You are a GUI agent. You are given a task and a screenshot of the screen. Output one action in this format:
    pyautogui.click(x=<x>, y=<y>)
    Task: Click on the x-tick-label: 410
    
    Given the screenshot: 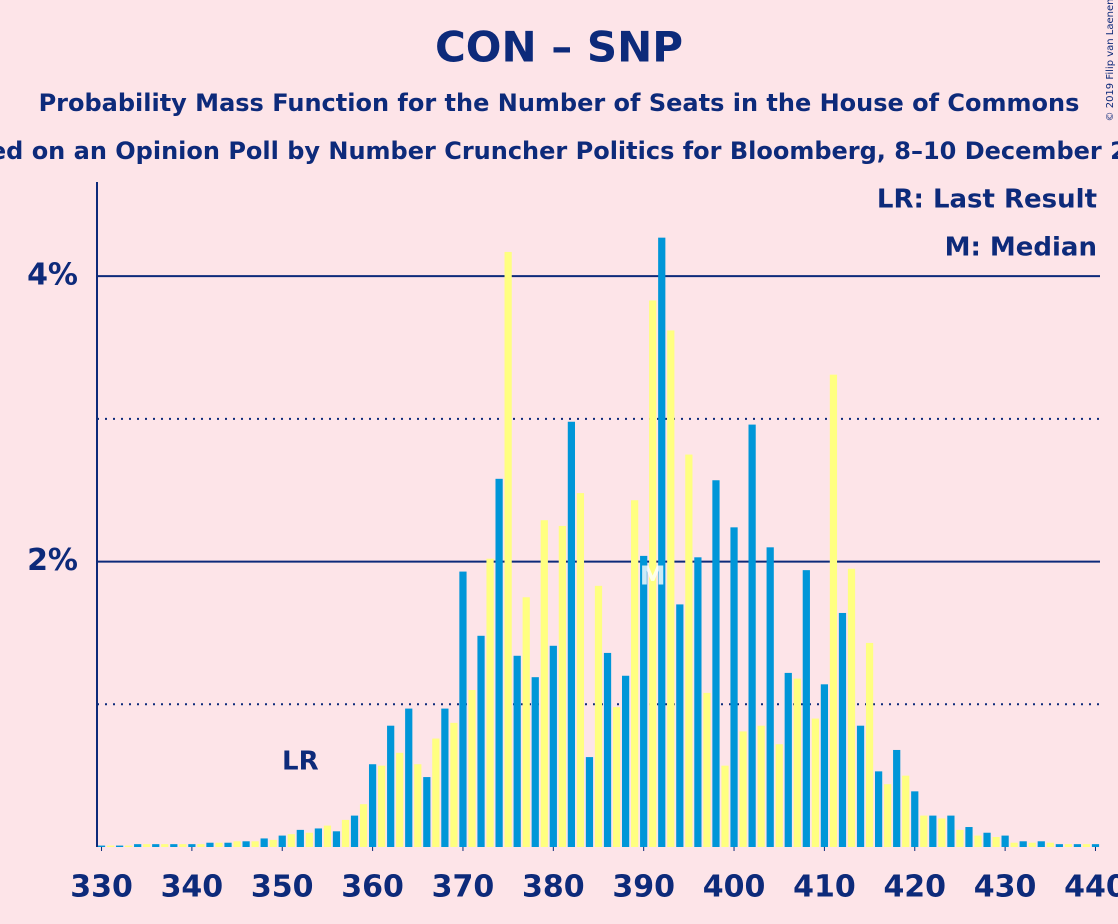 What is the action you would take?
    pyautogui.click(x=824, y=887)
    